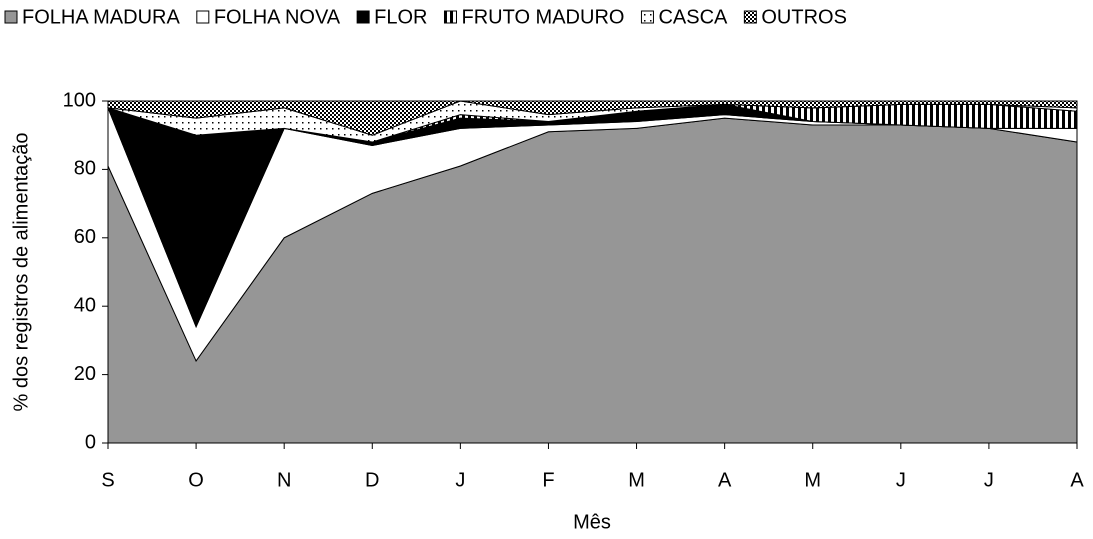 The image size is (1093, 539). Describe the element at coordinates (400, 17) in the screenshot. I see `legend-label: FLOR` at that location.